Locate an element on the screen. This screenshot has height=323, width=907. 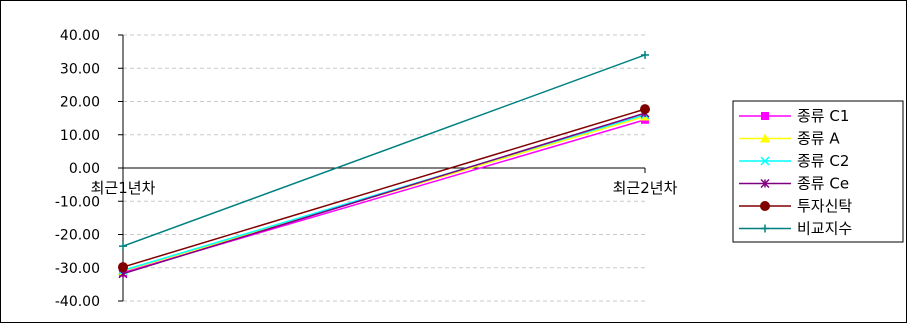
y-tick-label: -30.00 is located at coordinates (77, 269).